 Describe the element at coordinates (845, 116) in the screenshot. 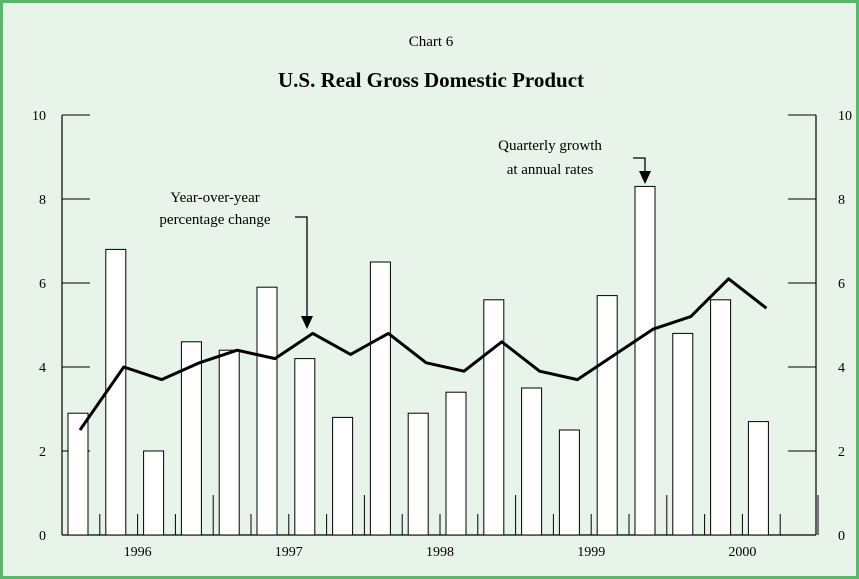

I see `y-tick-label-right: 10` at that location.